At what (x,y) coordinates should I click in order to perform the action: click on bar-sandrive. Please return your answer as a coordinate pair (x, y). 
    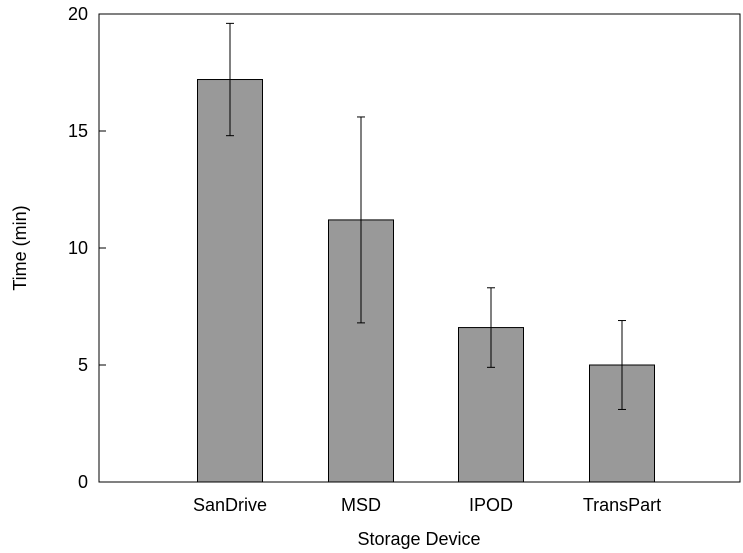
    Looking at the image, I should click on (230, 281).